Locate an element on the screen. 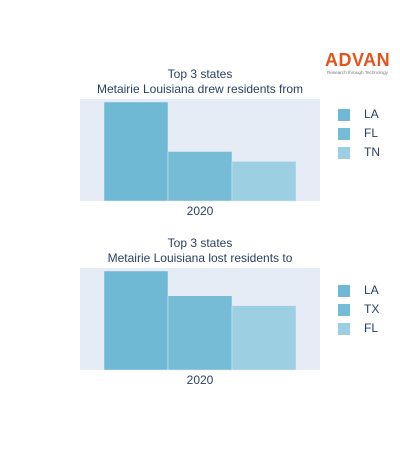 The height and width of the screenshot is (450, 400). chart-1-title-line-2: Metairie Louisiana drew residents from is located at coordinates (200, 89).